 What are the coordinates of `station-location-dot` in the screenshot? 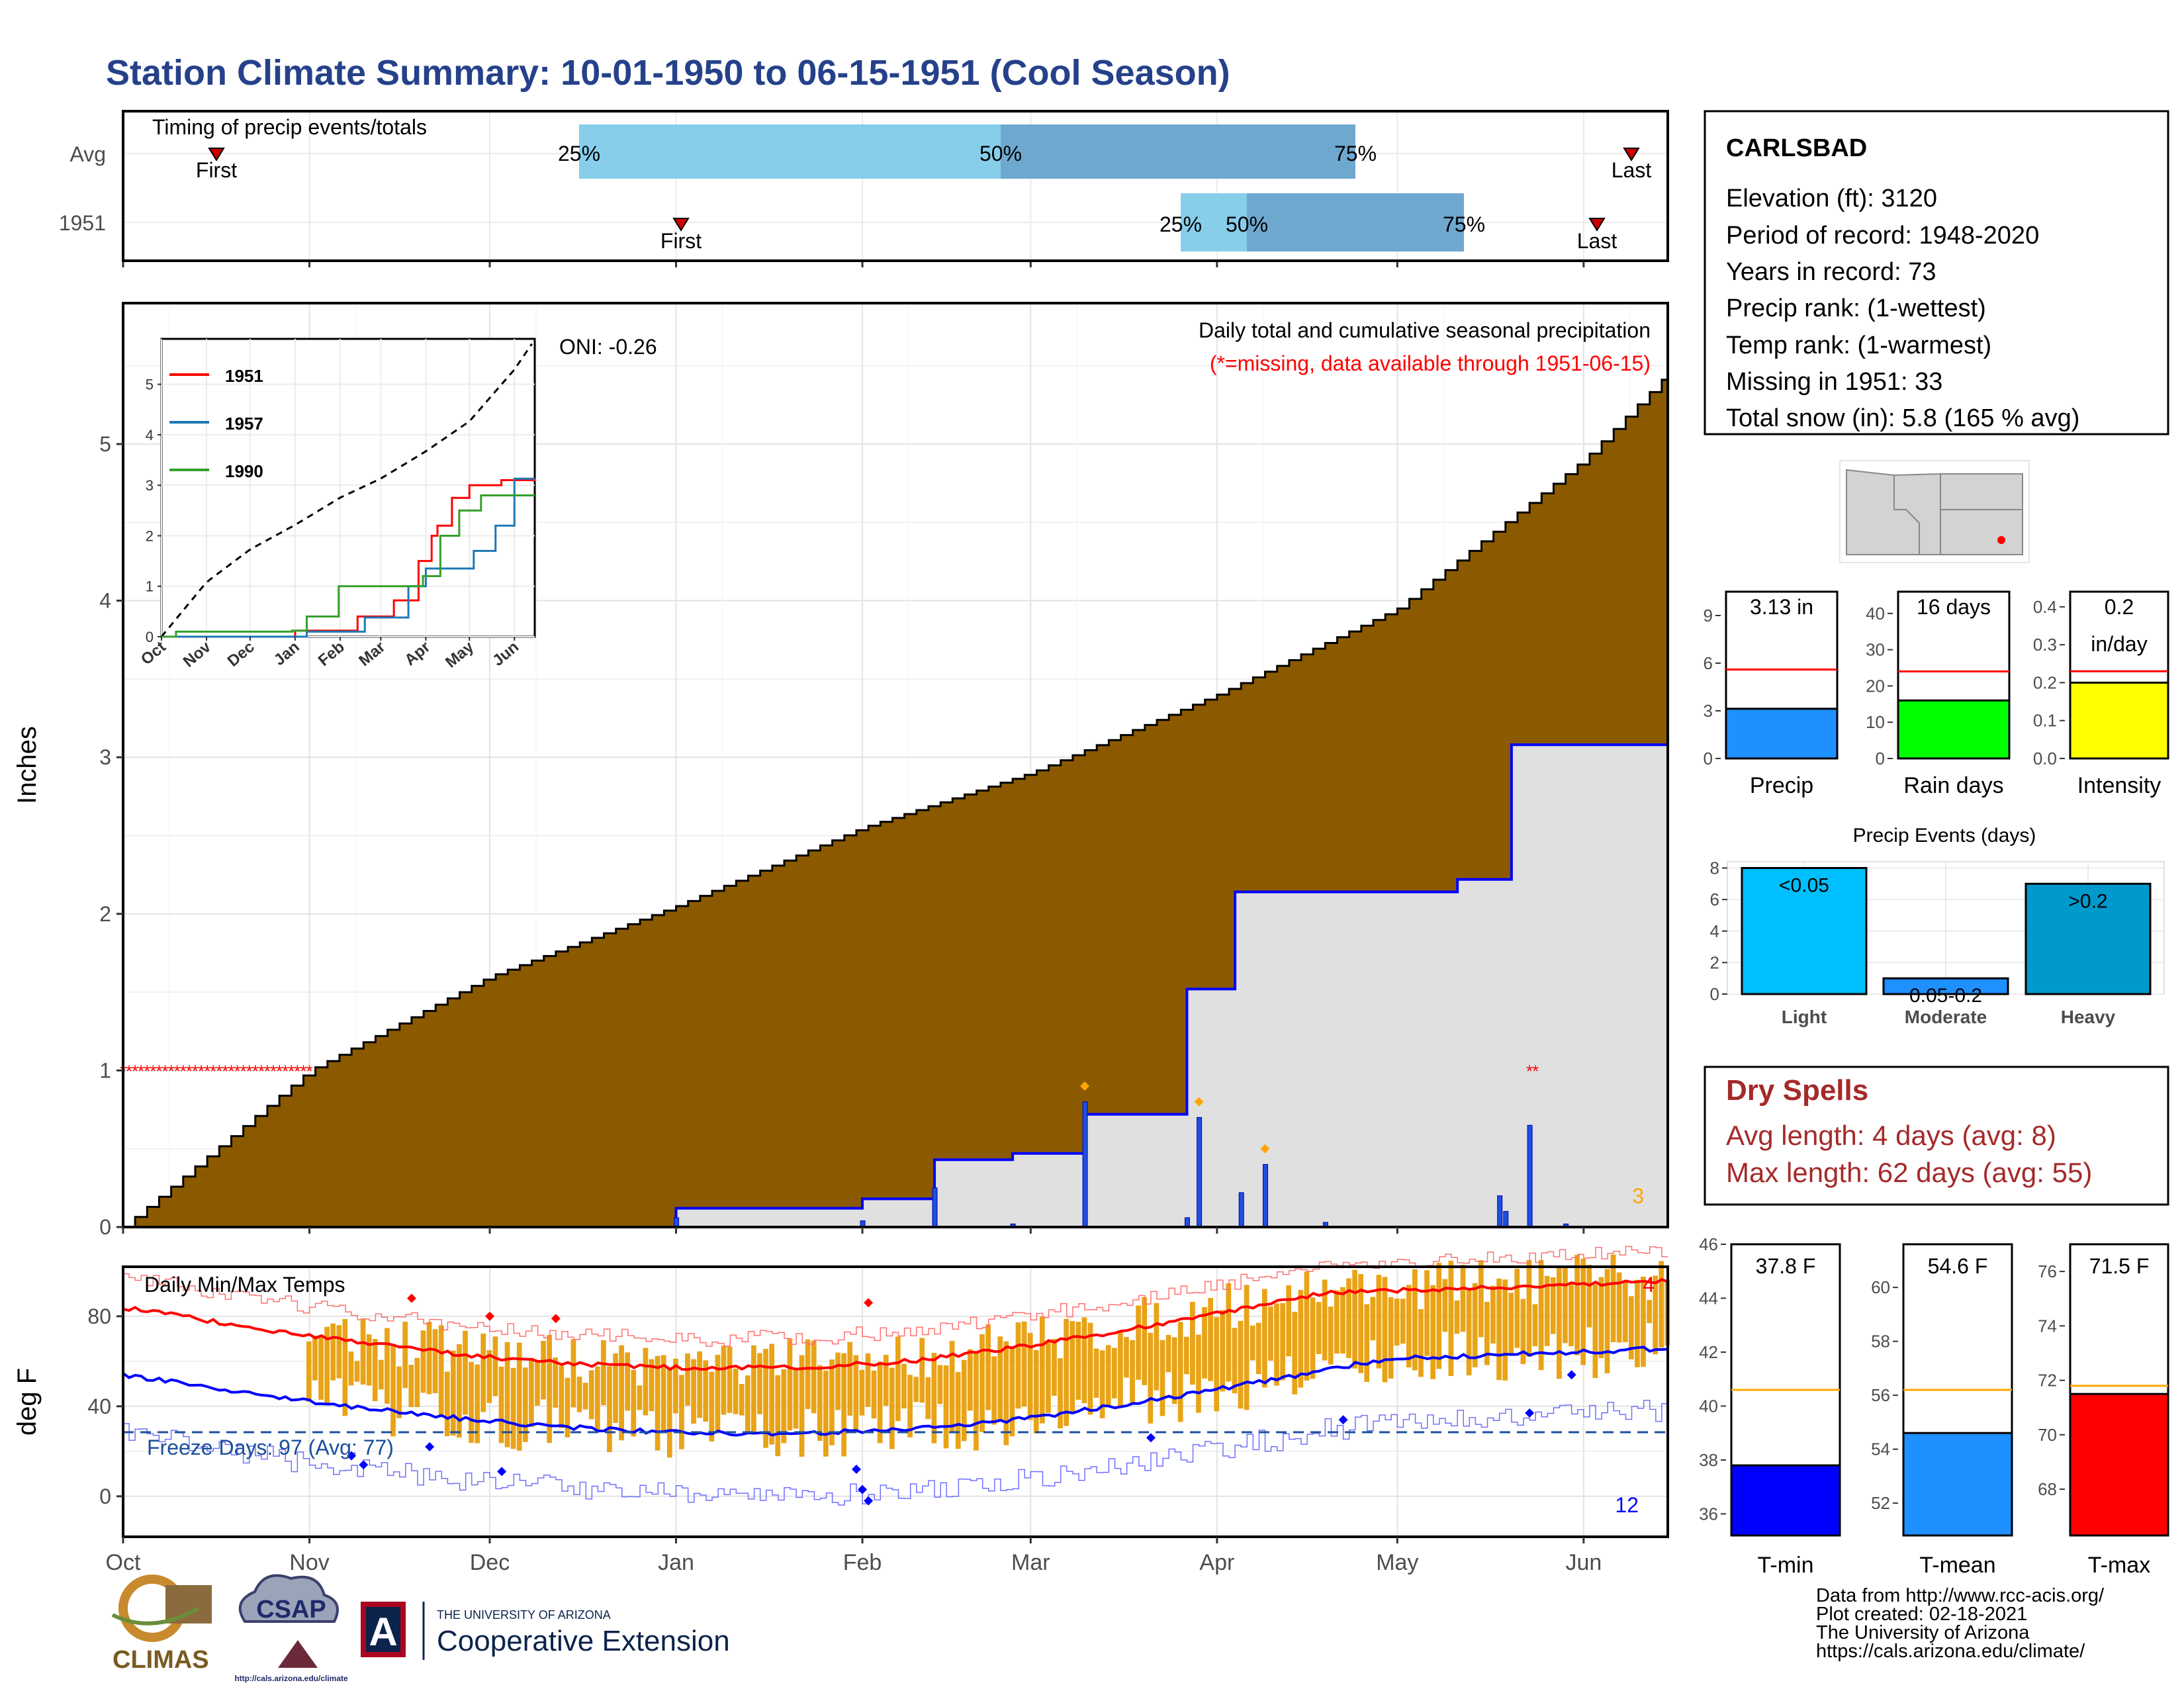 It's located at (2001, 540).